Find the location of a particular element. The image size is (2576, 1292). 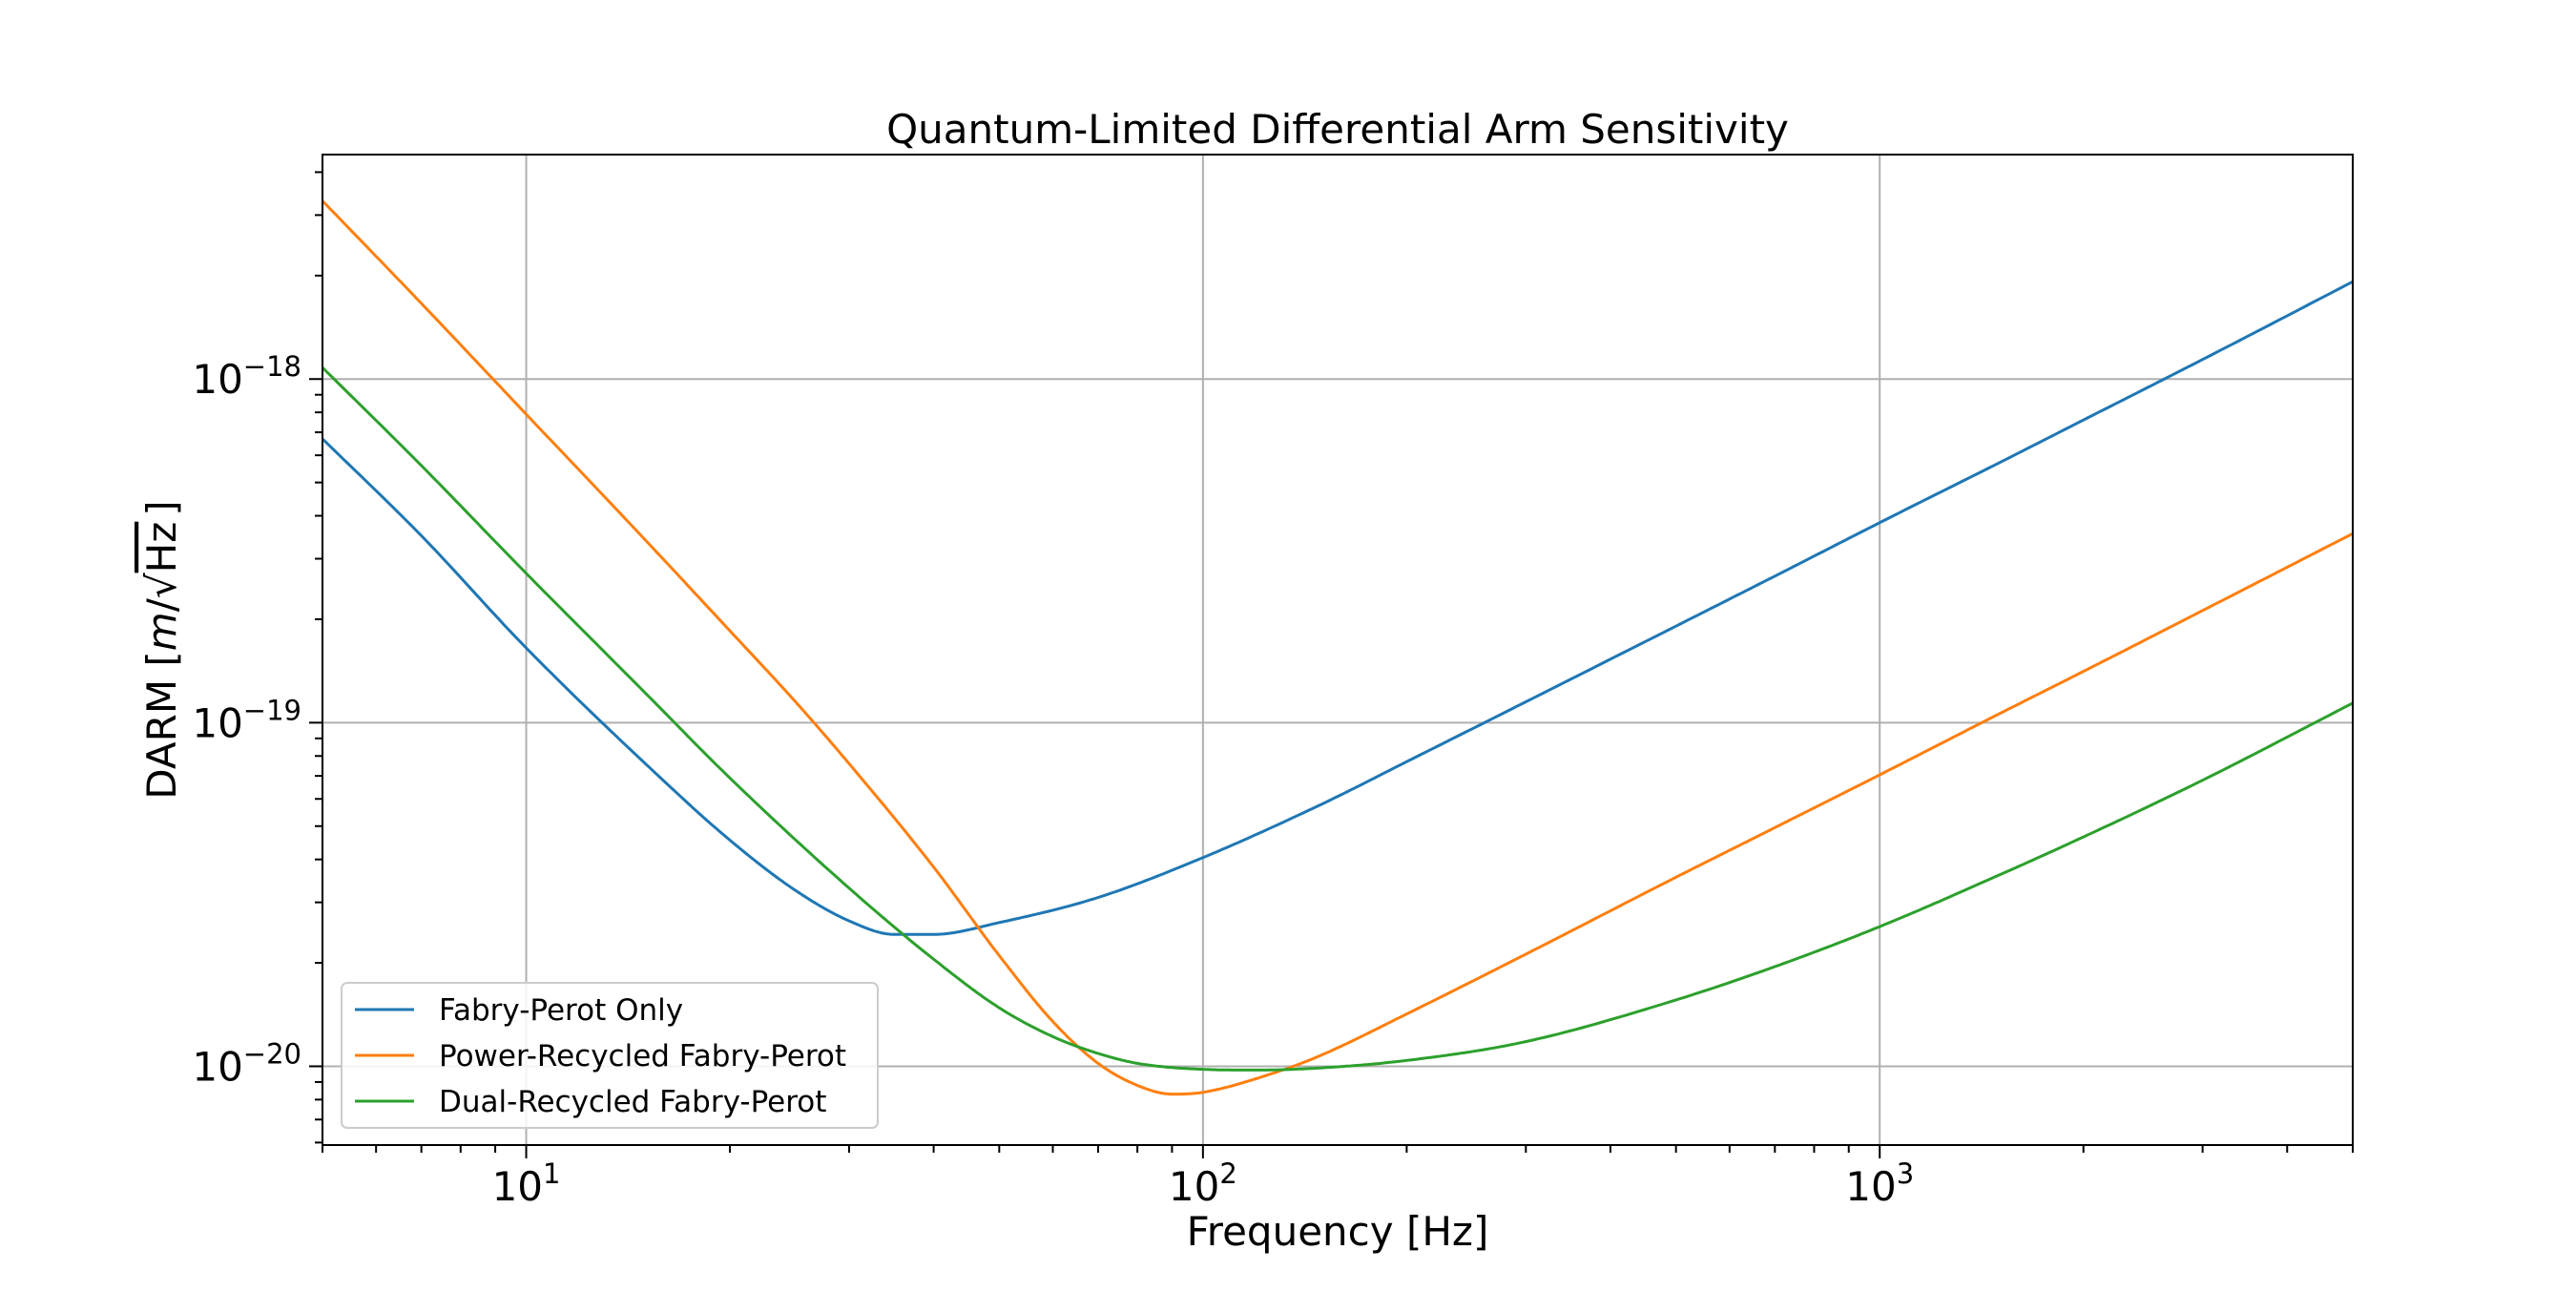

y-label-m: m is located at coordinates (161, 632).